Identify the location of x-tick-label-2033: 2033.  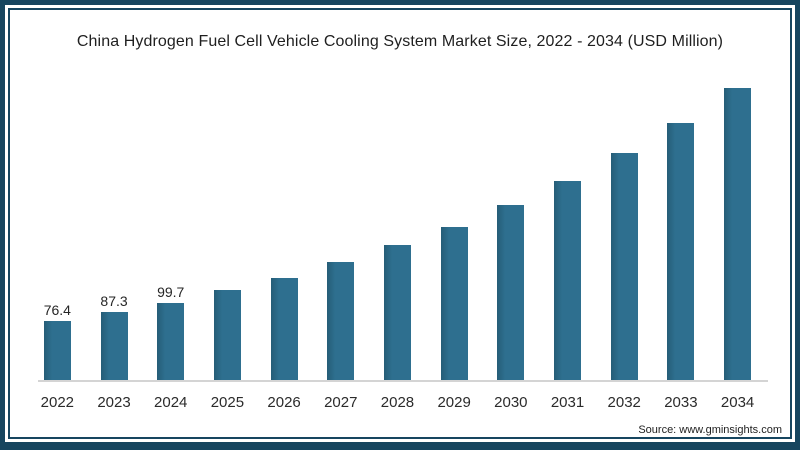
(681, 402).